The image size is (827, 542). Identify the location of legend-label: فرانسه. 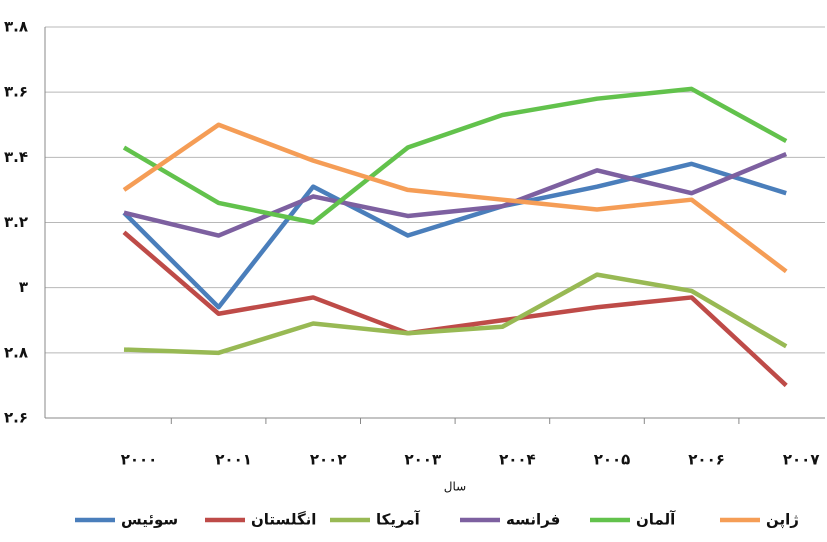
(533, 520).